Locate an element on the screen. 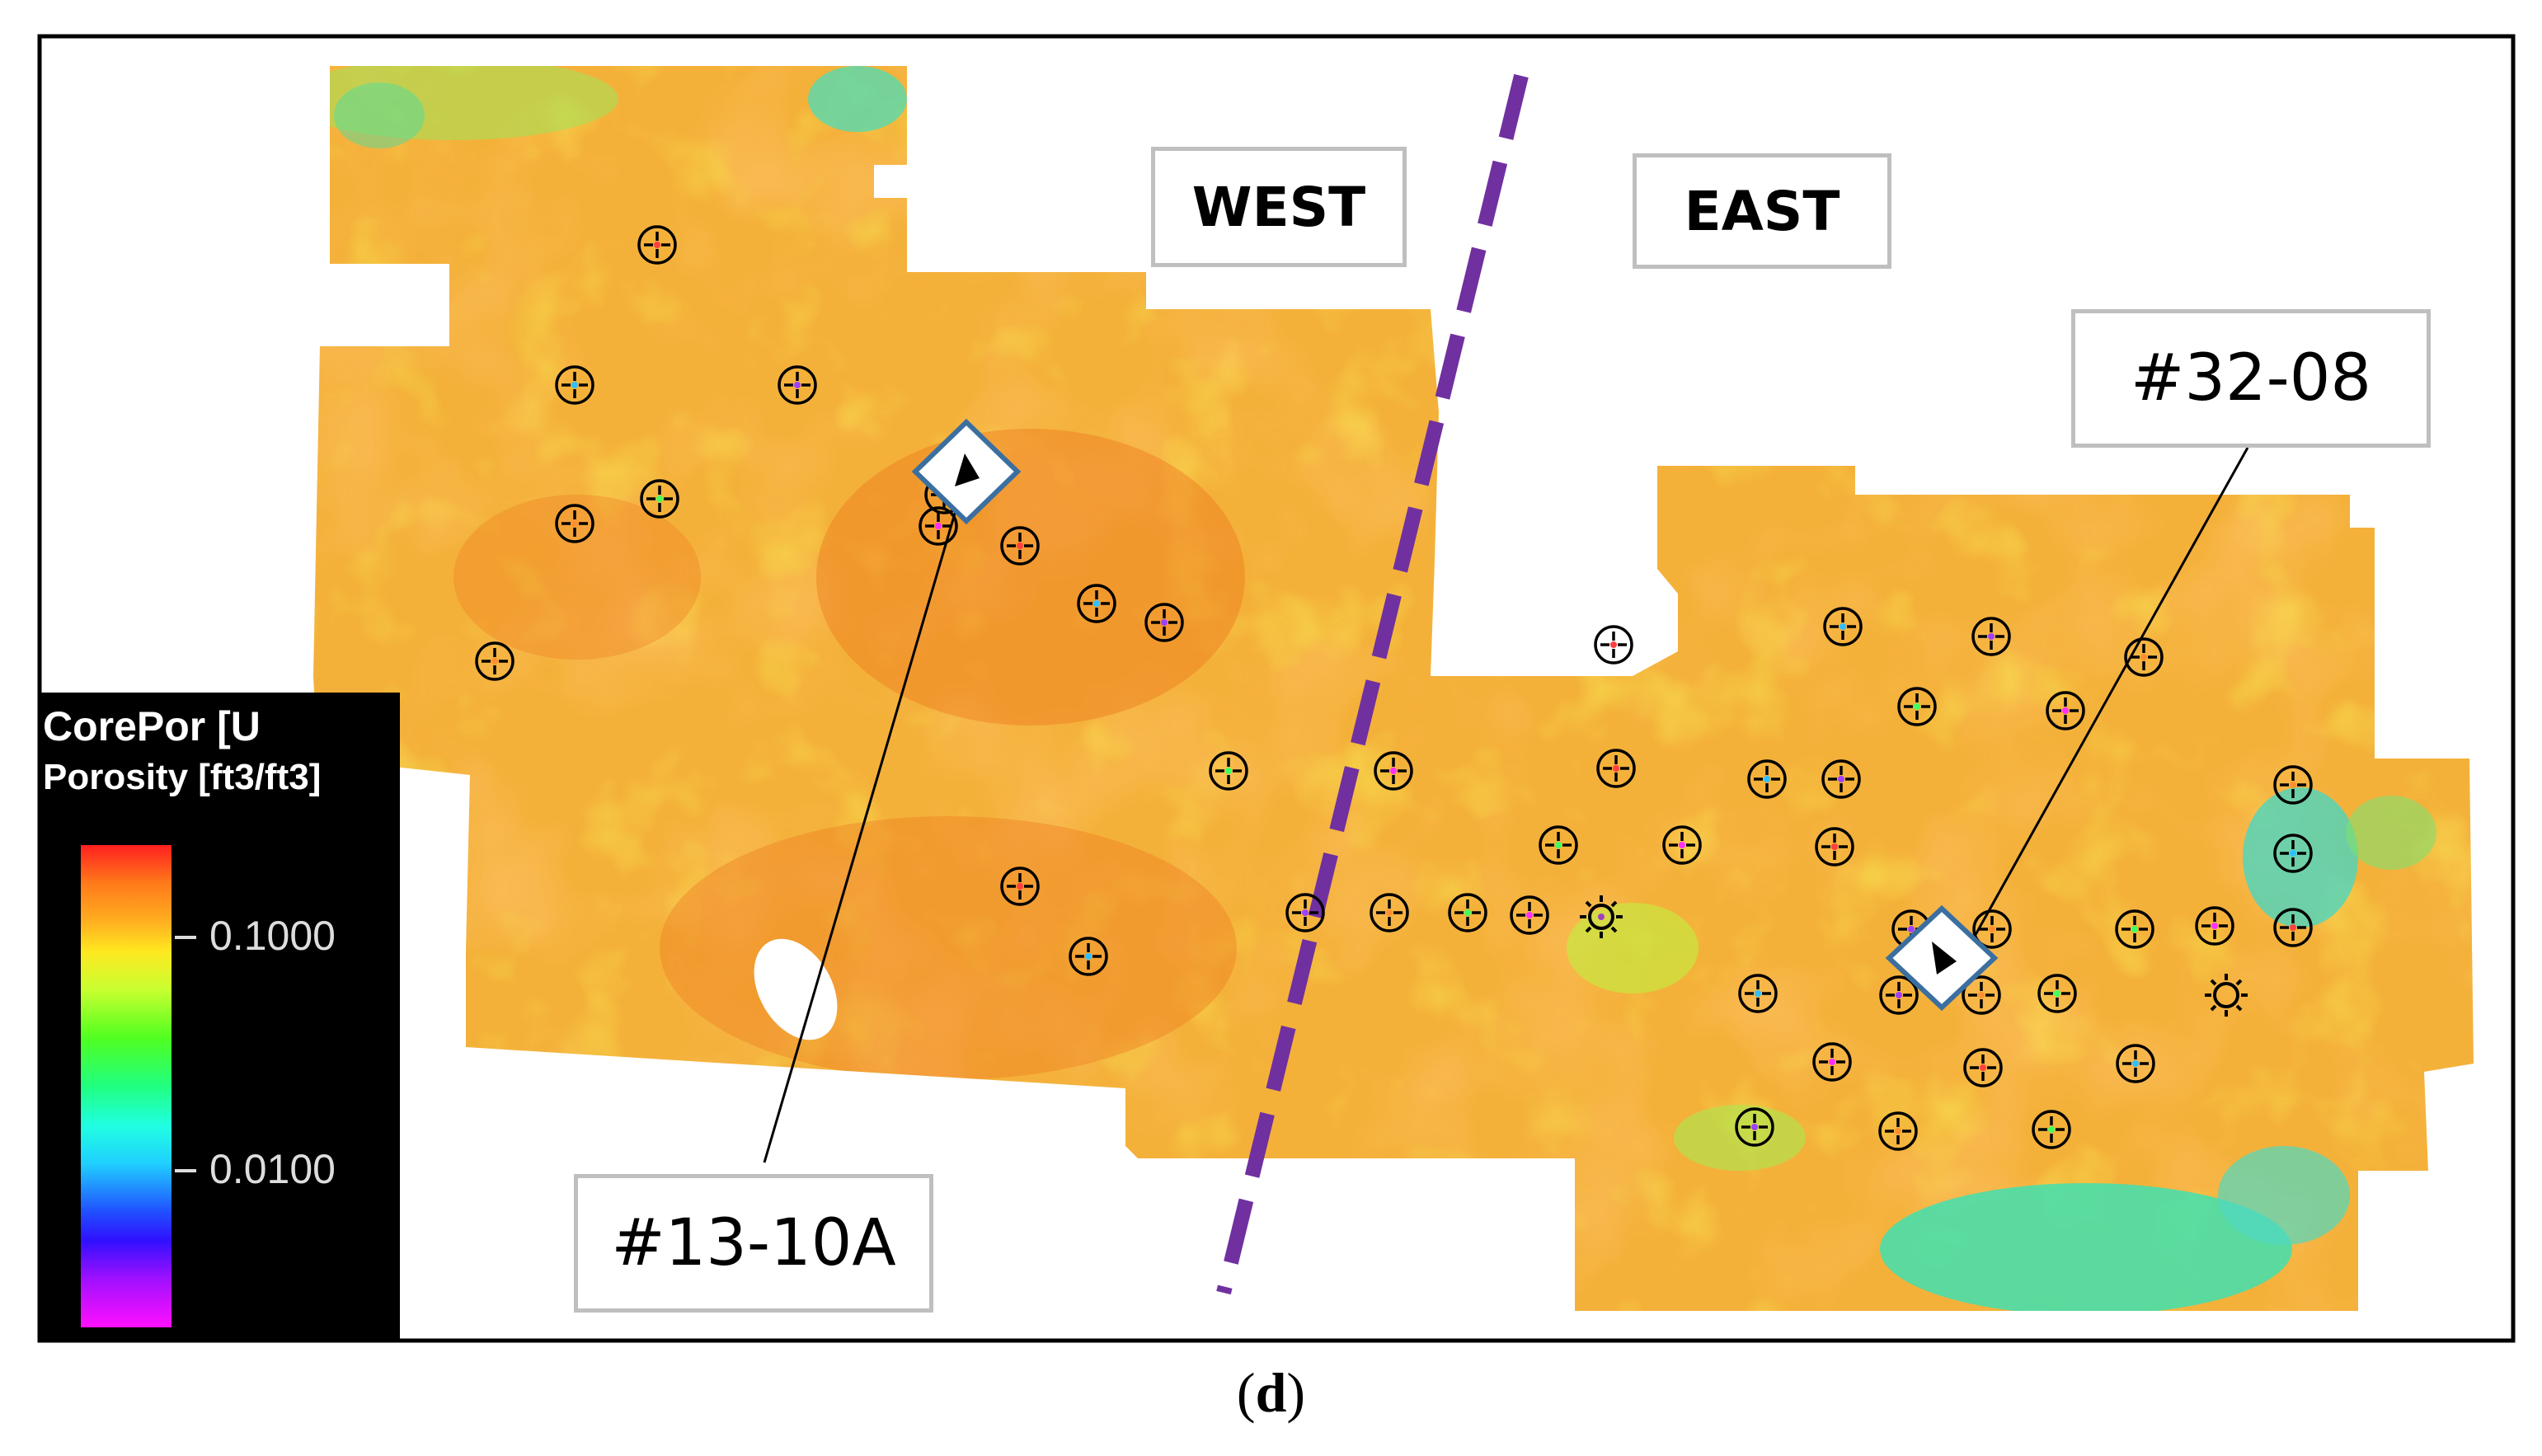 This screenshot has height=1456, width=2542. legend-tick-label: 0.1000 is located at coordinates (272, 936).